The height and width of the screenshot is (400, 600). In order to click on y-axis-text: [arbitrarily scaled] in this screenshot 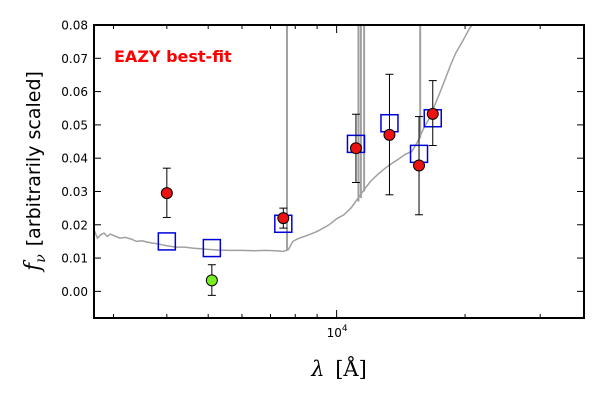, I will do `click(34, 158)`.